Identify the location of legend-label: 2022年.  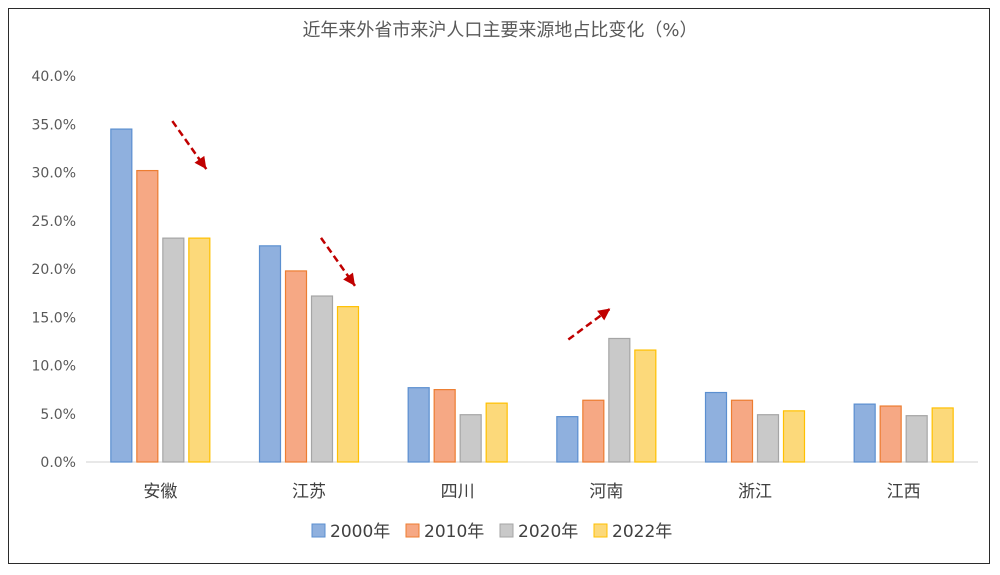
(642, 532).